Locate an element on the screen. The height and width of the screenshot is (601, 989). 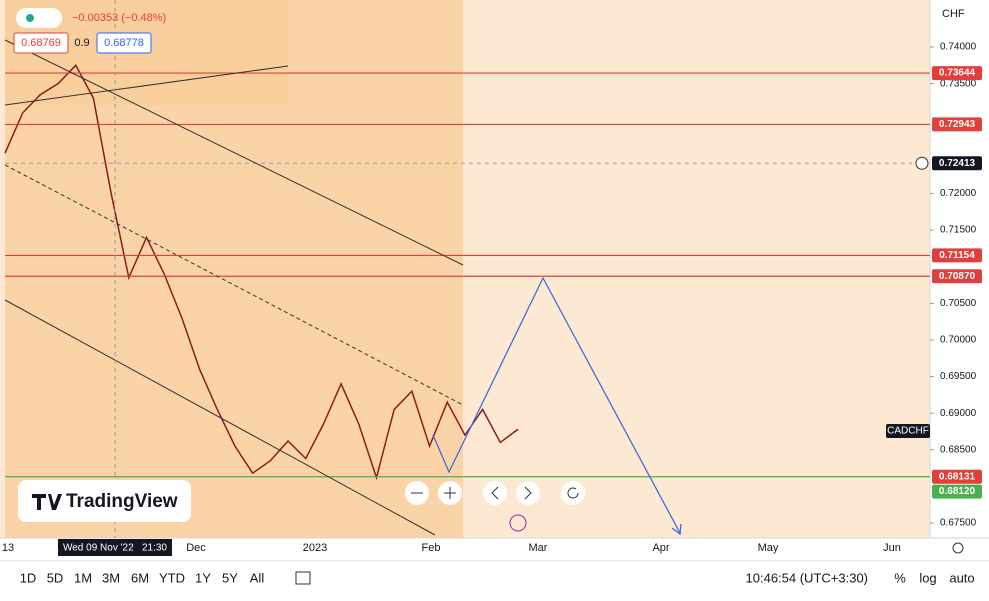
last-price-label-box is located at coordinates (957, 491).